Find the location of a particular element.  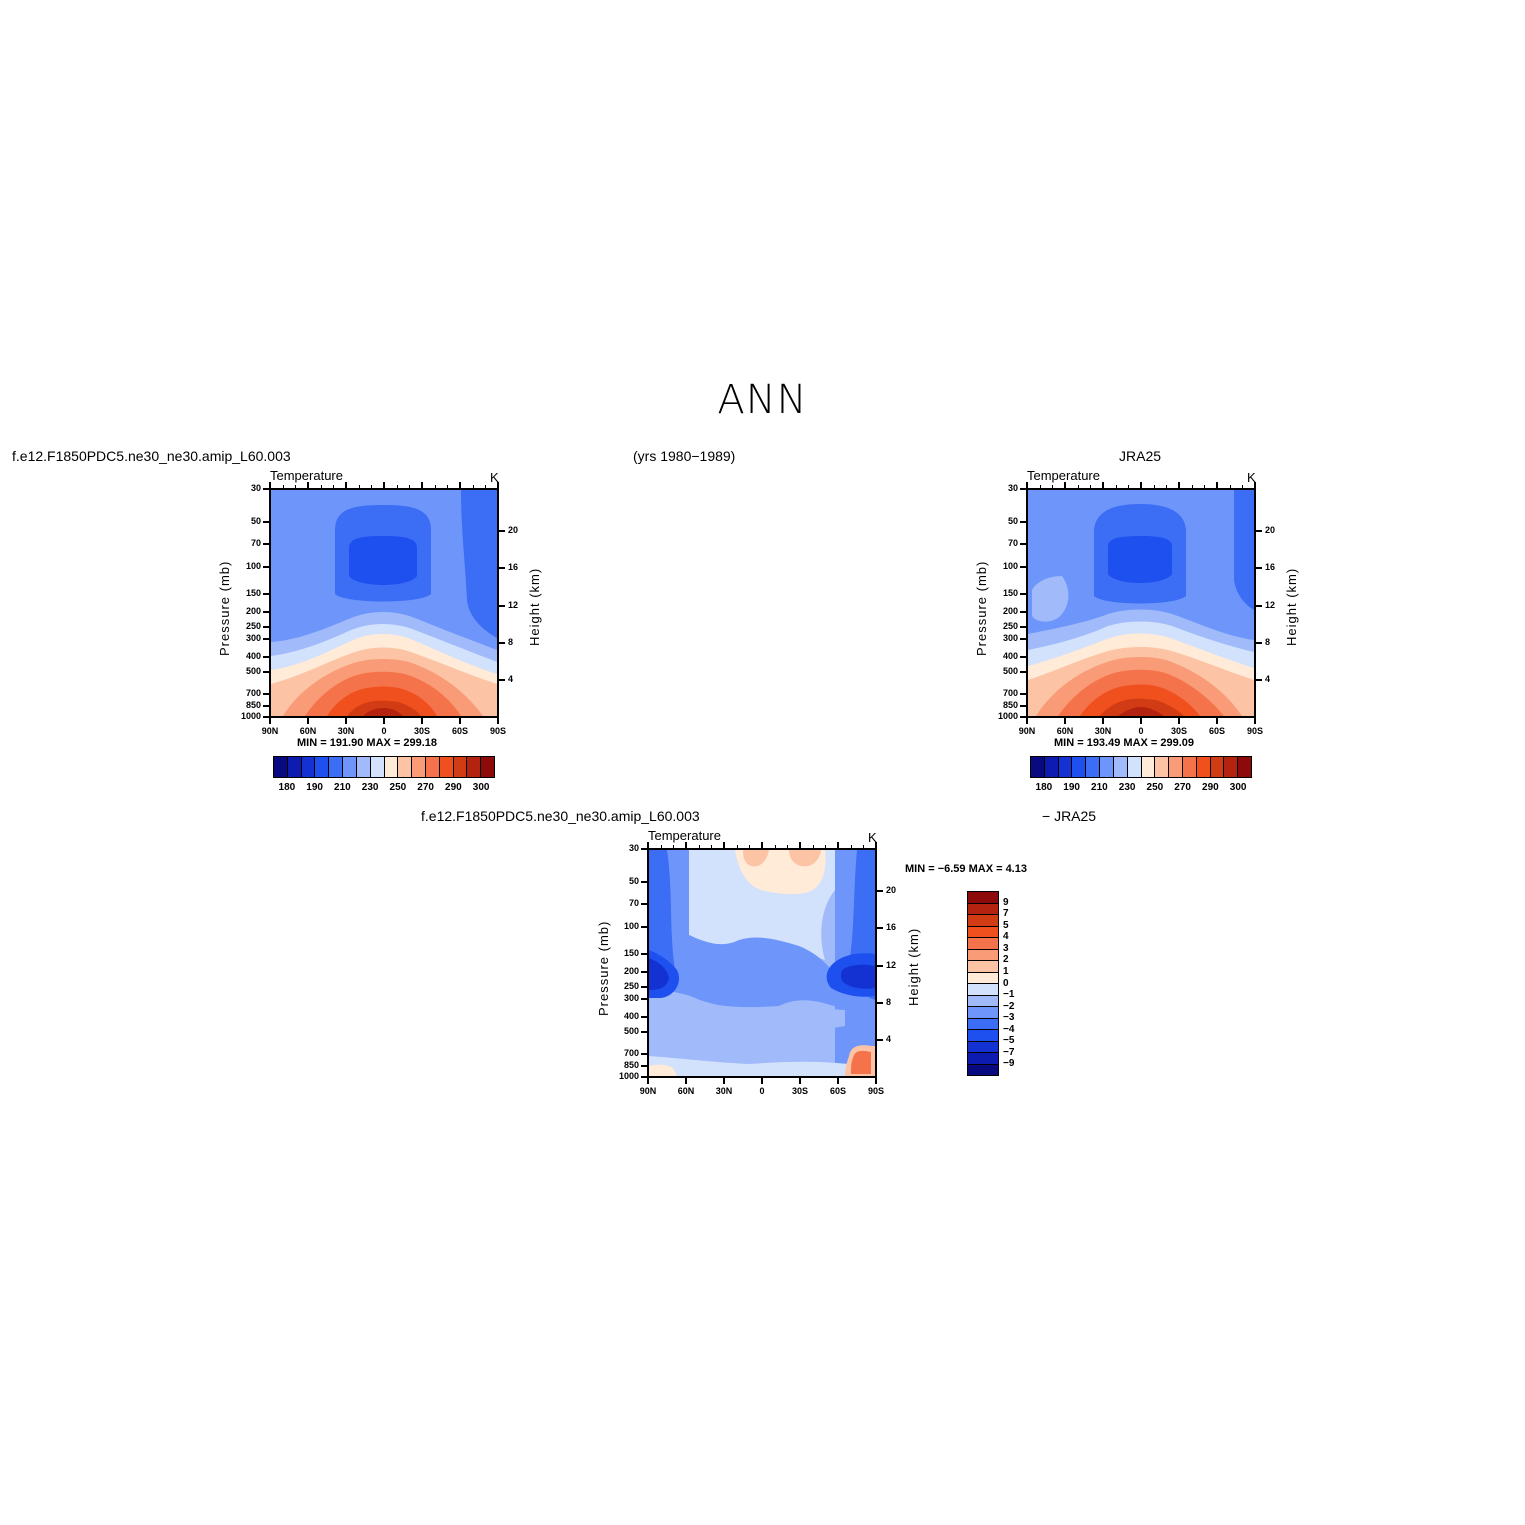

colorbar-label: 210 is located at coordinates (342, 787).